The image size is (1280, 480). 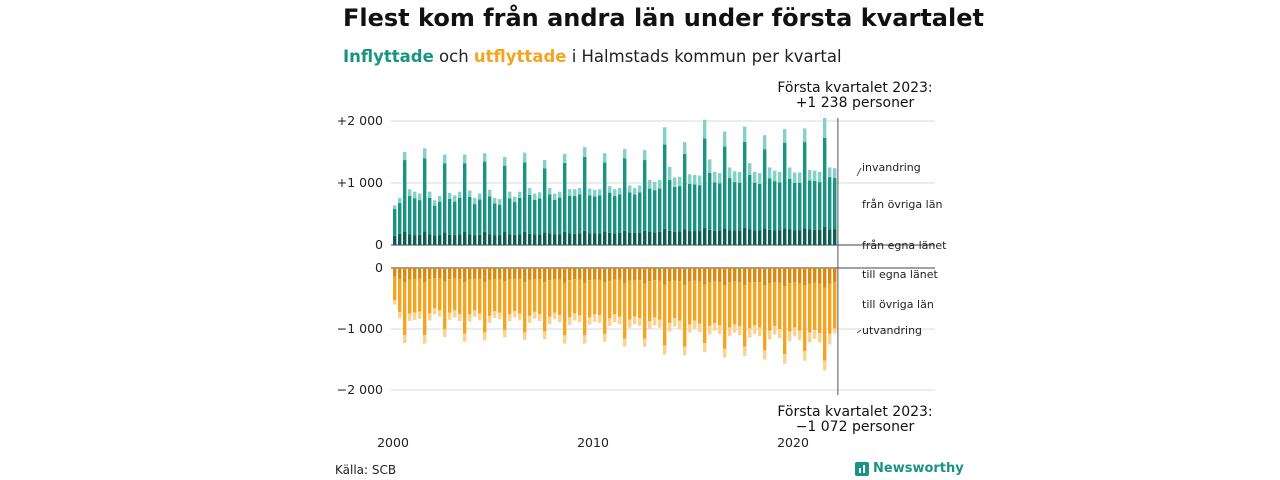 I want to click on series-label: från övriga län, so click(x=902, y=204).